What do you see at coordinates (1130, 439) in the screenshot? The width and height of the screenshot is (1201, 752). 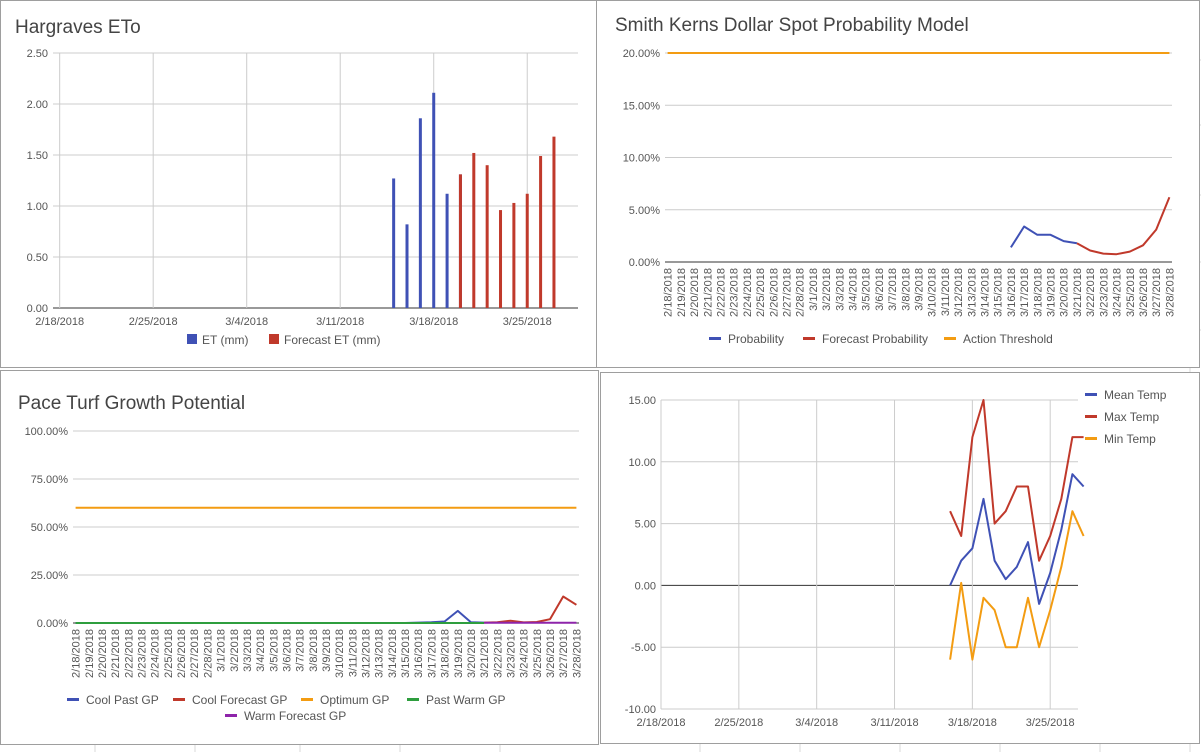 I see `legend-entry: Min Temp` at bounding box center [1130, 439].